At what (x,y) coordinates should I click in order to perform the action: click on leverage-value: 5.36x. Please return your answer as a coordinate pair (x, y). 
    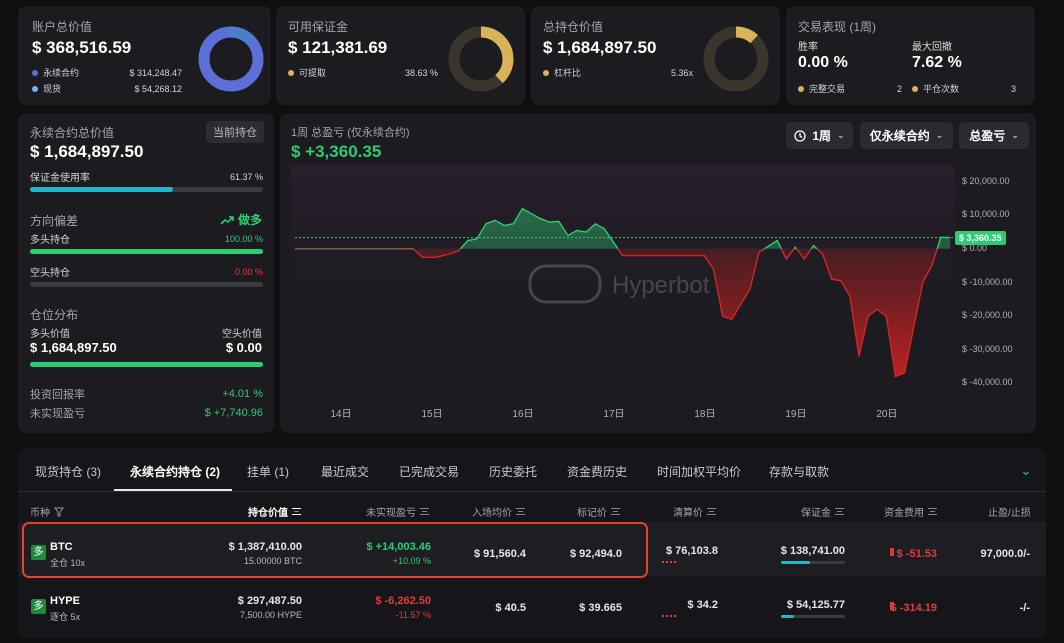
    Looking at the image, I should click on (681, 72).